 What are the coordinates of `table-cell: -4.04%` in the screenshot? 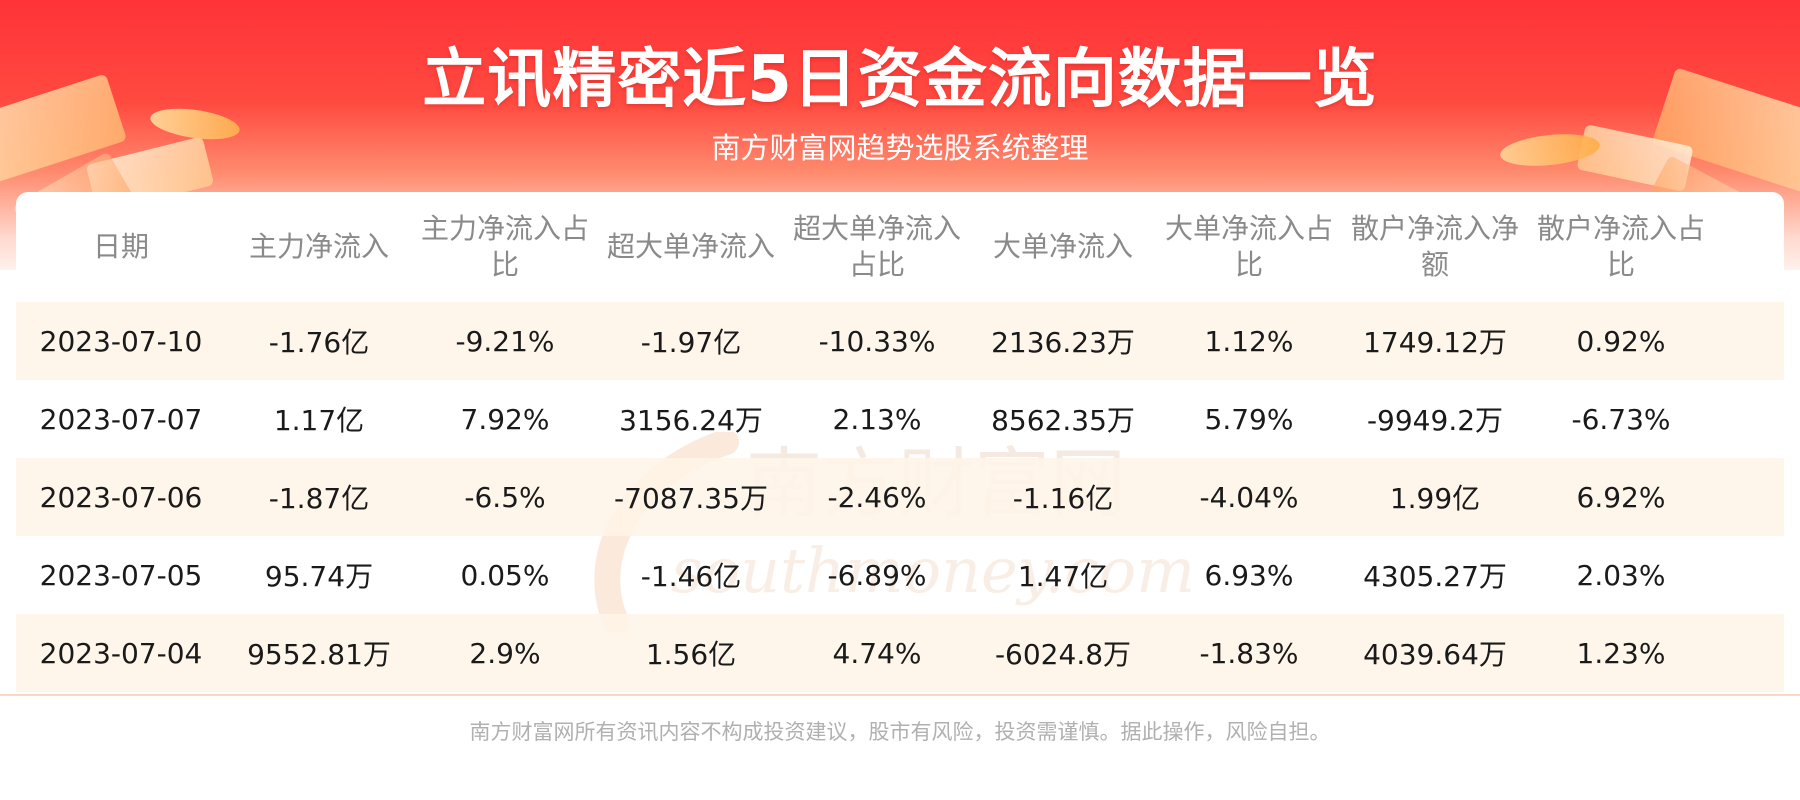 It's located at (1249, 497).